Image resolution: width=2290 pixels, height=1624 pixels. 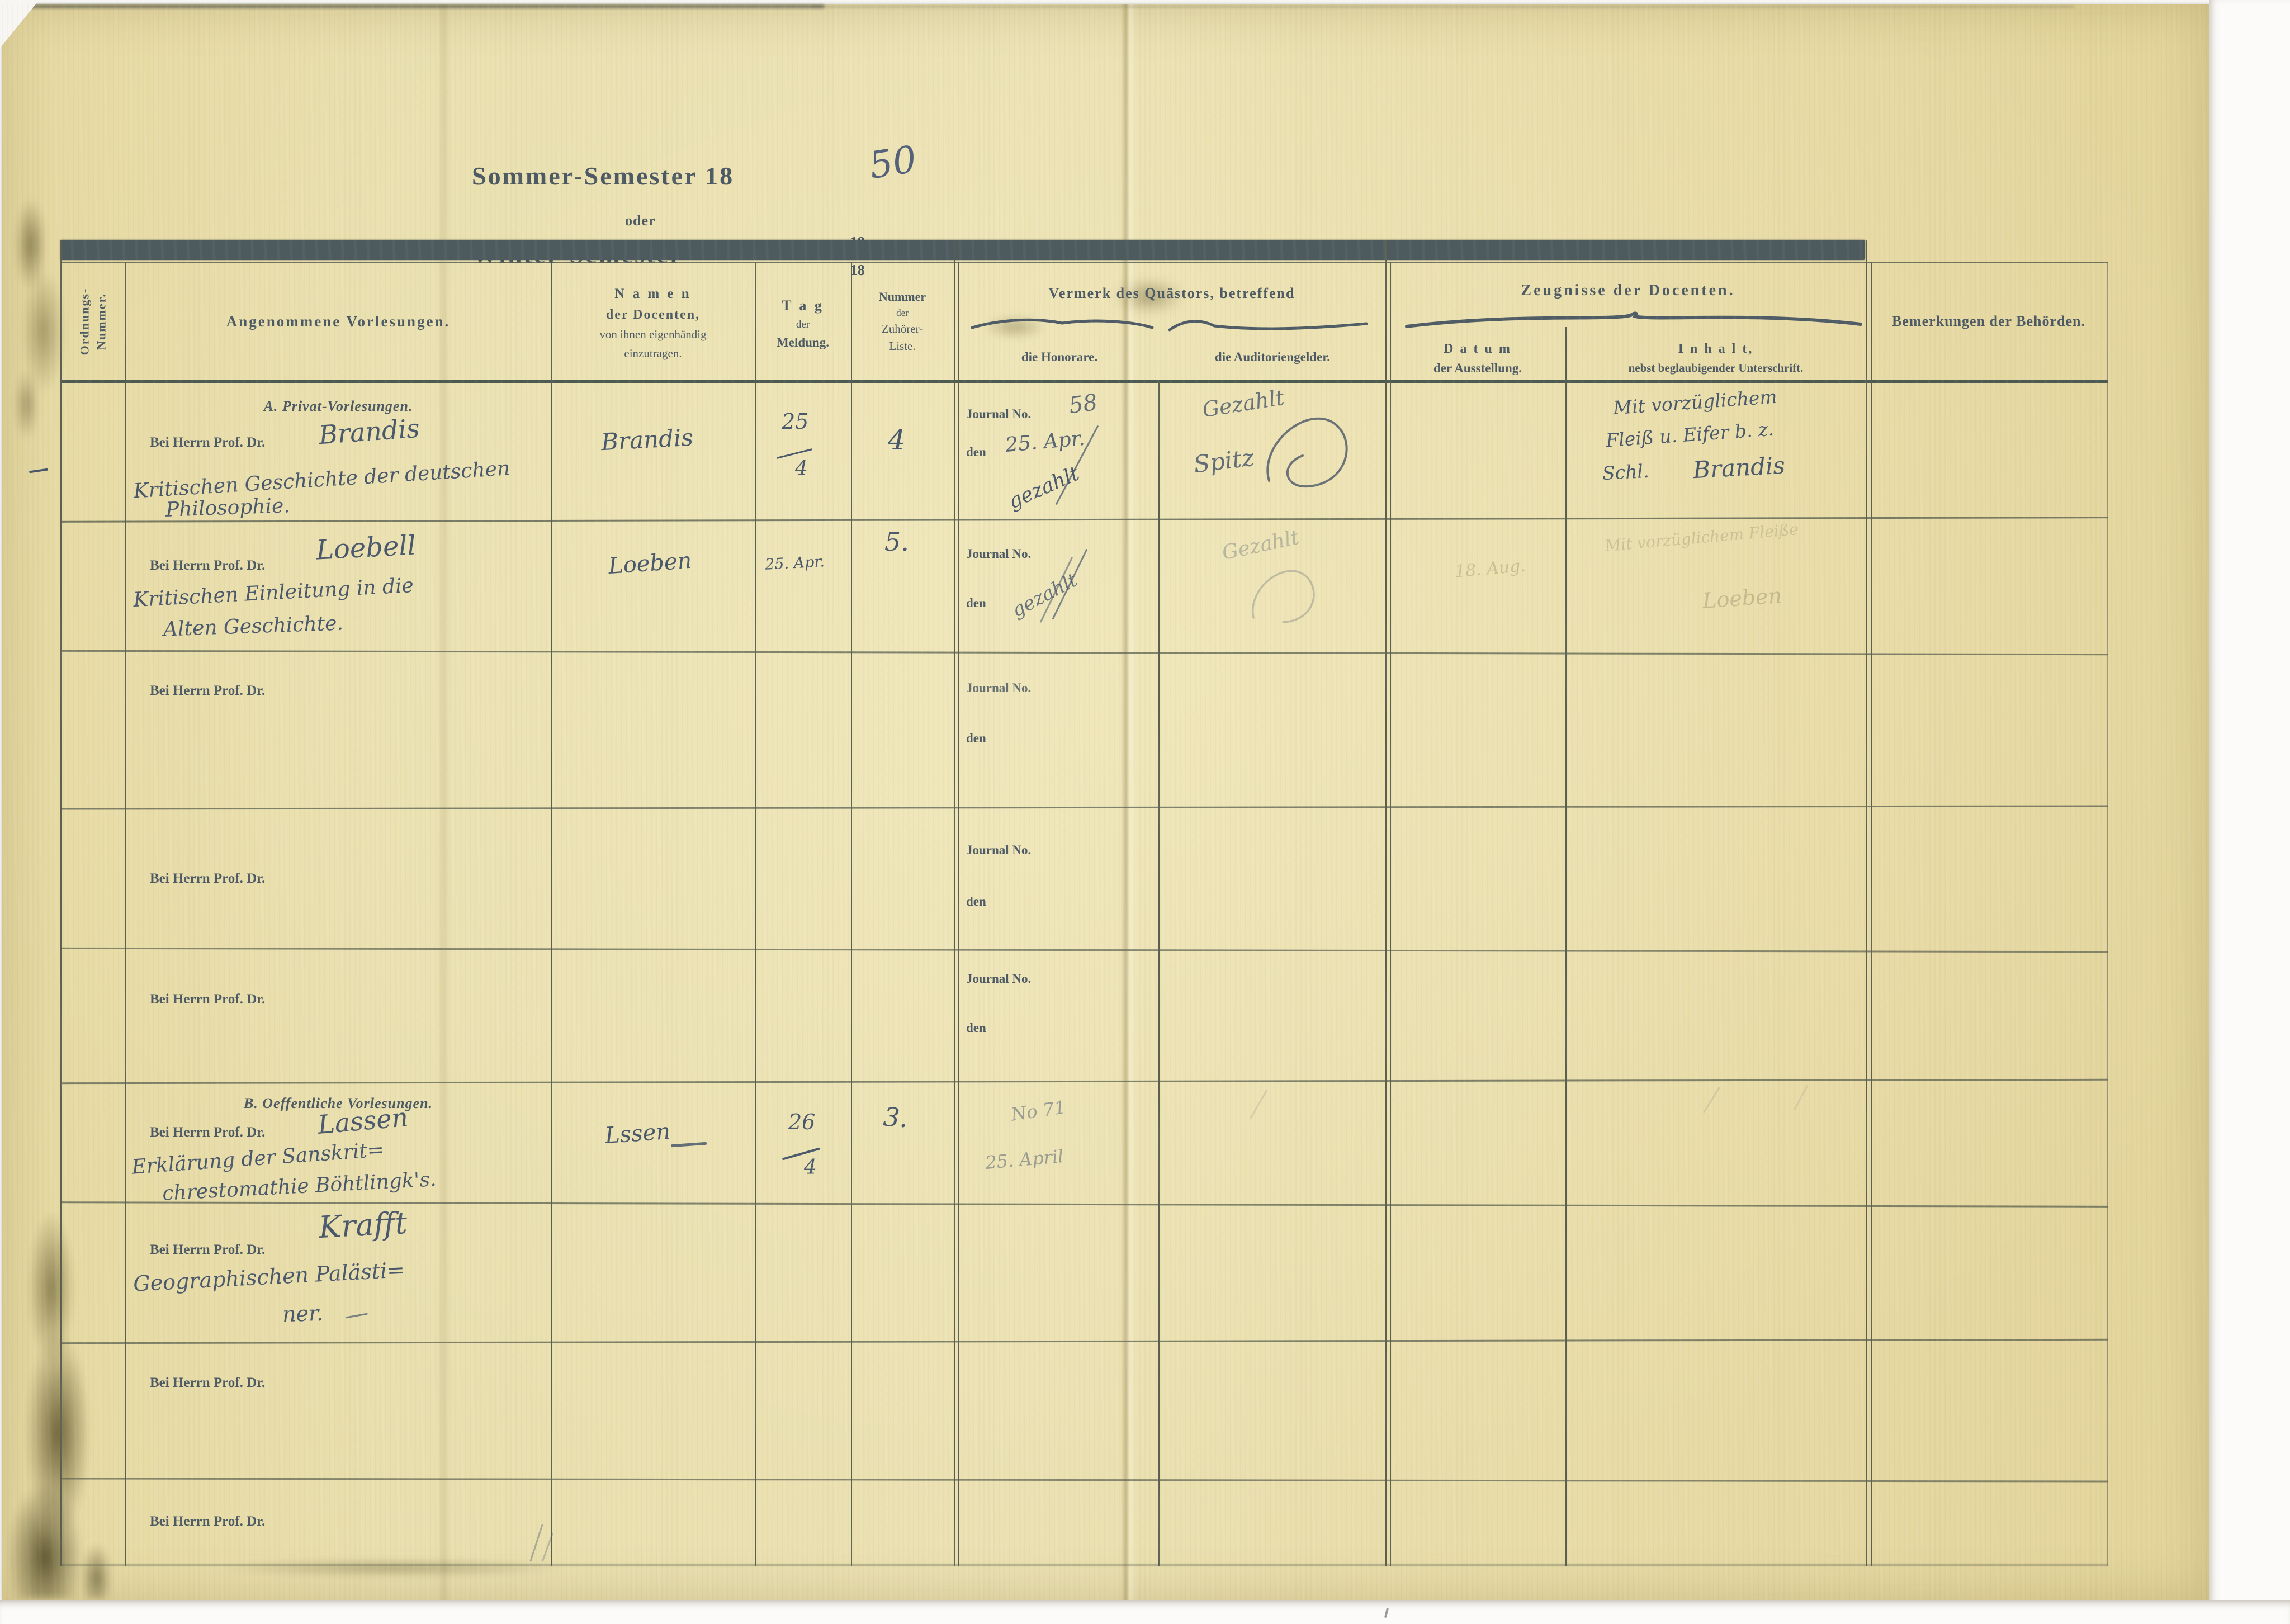 What do you see at coordinates (1739, 468) in the screenshot?
I see `row1-inhalt-signature: Brandis` at bounding box center [1739, 468].